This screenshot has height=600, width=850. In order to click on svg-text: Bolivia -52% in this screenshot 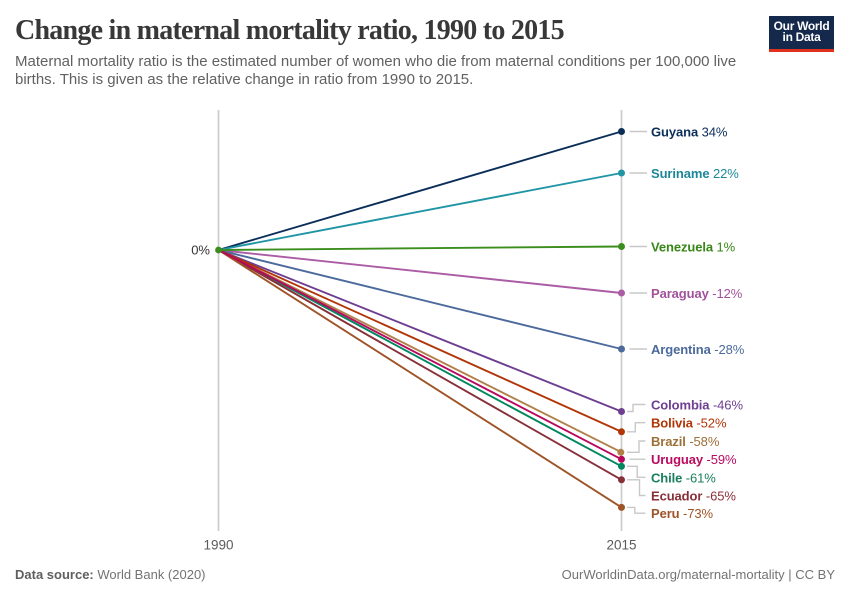, I will do `click(689, 423)`.